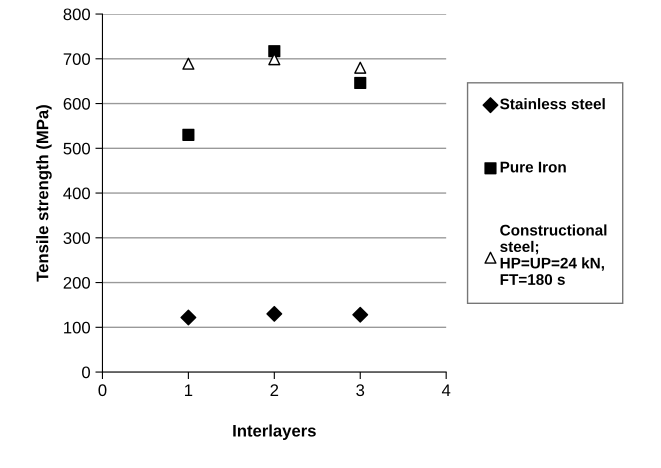 Image resolution: width=661 pixels, height=468 pixels. Describe the element at coordinates (274, 390) in the screenshot. I see `x-tick-label: 2` at that location.